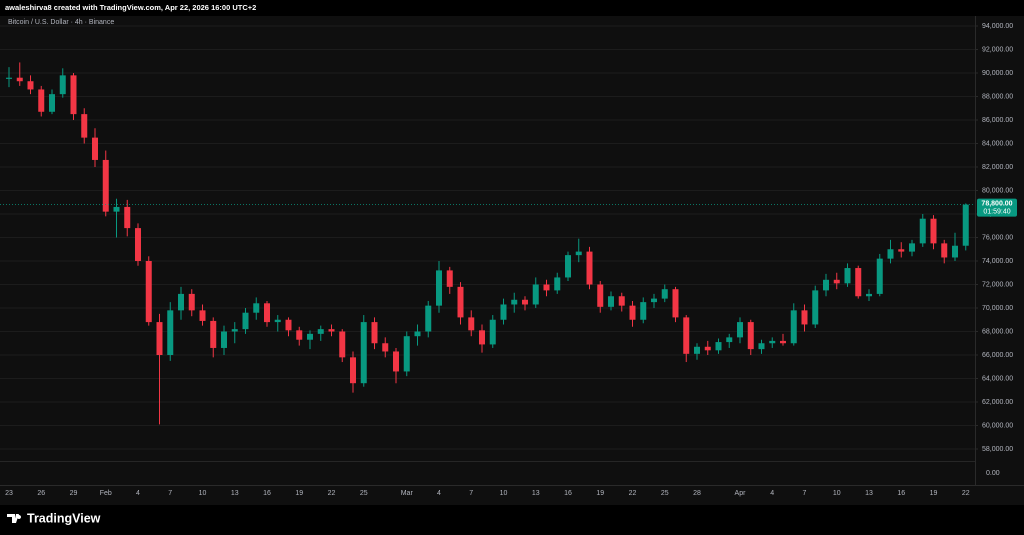 This screenshot has width=1024, height=535. Describe the element at coordinates (106, 493) in the screenshot. I see `x-tick-label: Feb` at that location.